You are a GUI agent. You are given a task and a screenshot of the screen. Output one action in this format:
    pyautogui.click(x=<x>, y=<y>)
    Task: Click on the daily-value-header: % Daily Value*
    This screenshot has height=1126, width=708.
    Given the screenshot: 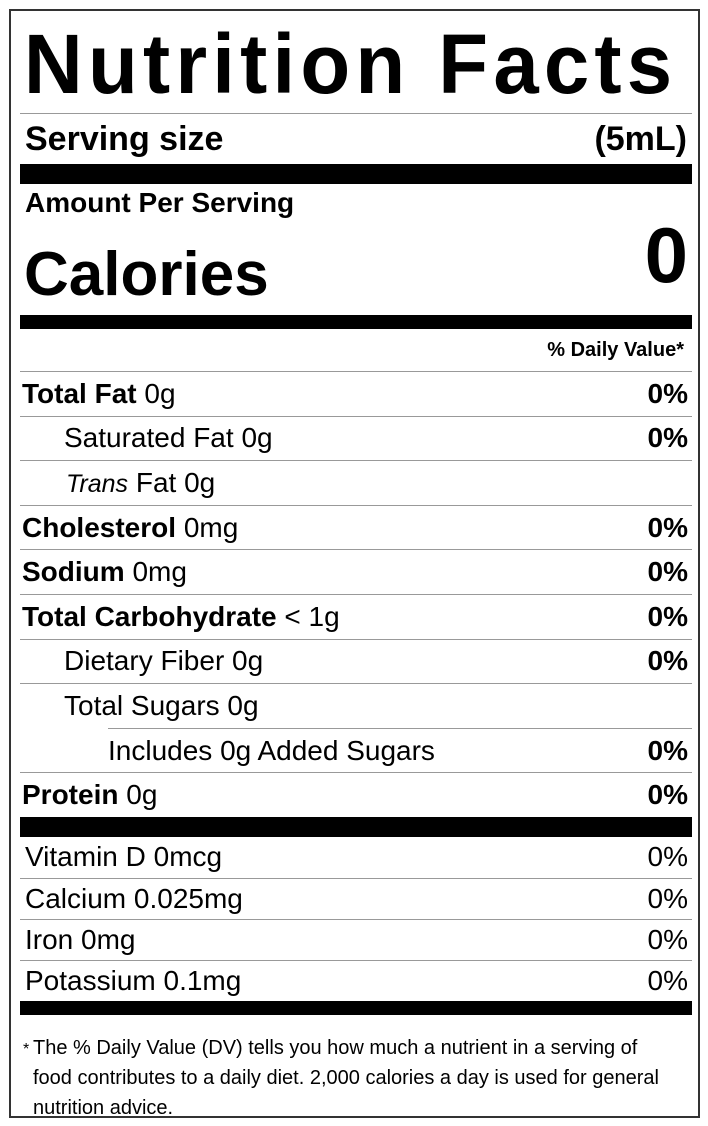 What is the action you would take?
    pyautogui.click(x=615, y=350)
    